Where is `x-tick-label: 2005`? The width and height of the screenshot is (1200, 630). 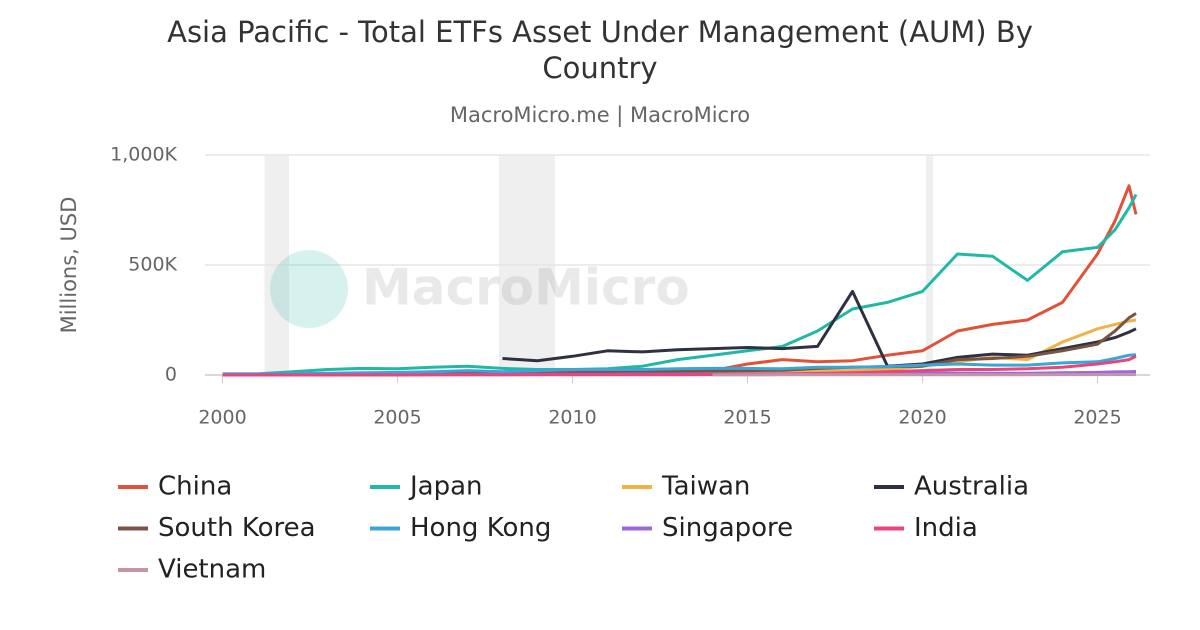
x-tick-label: 2005 is located at coordinates (397, 418).